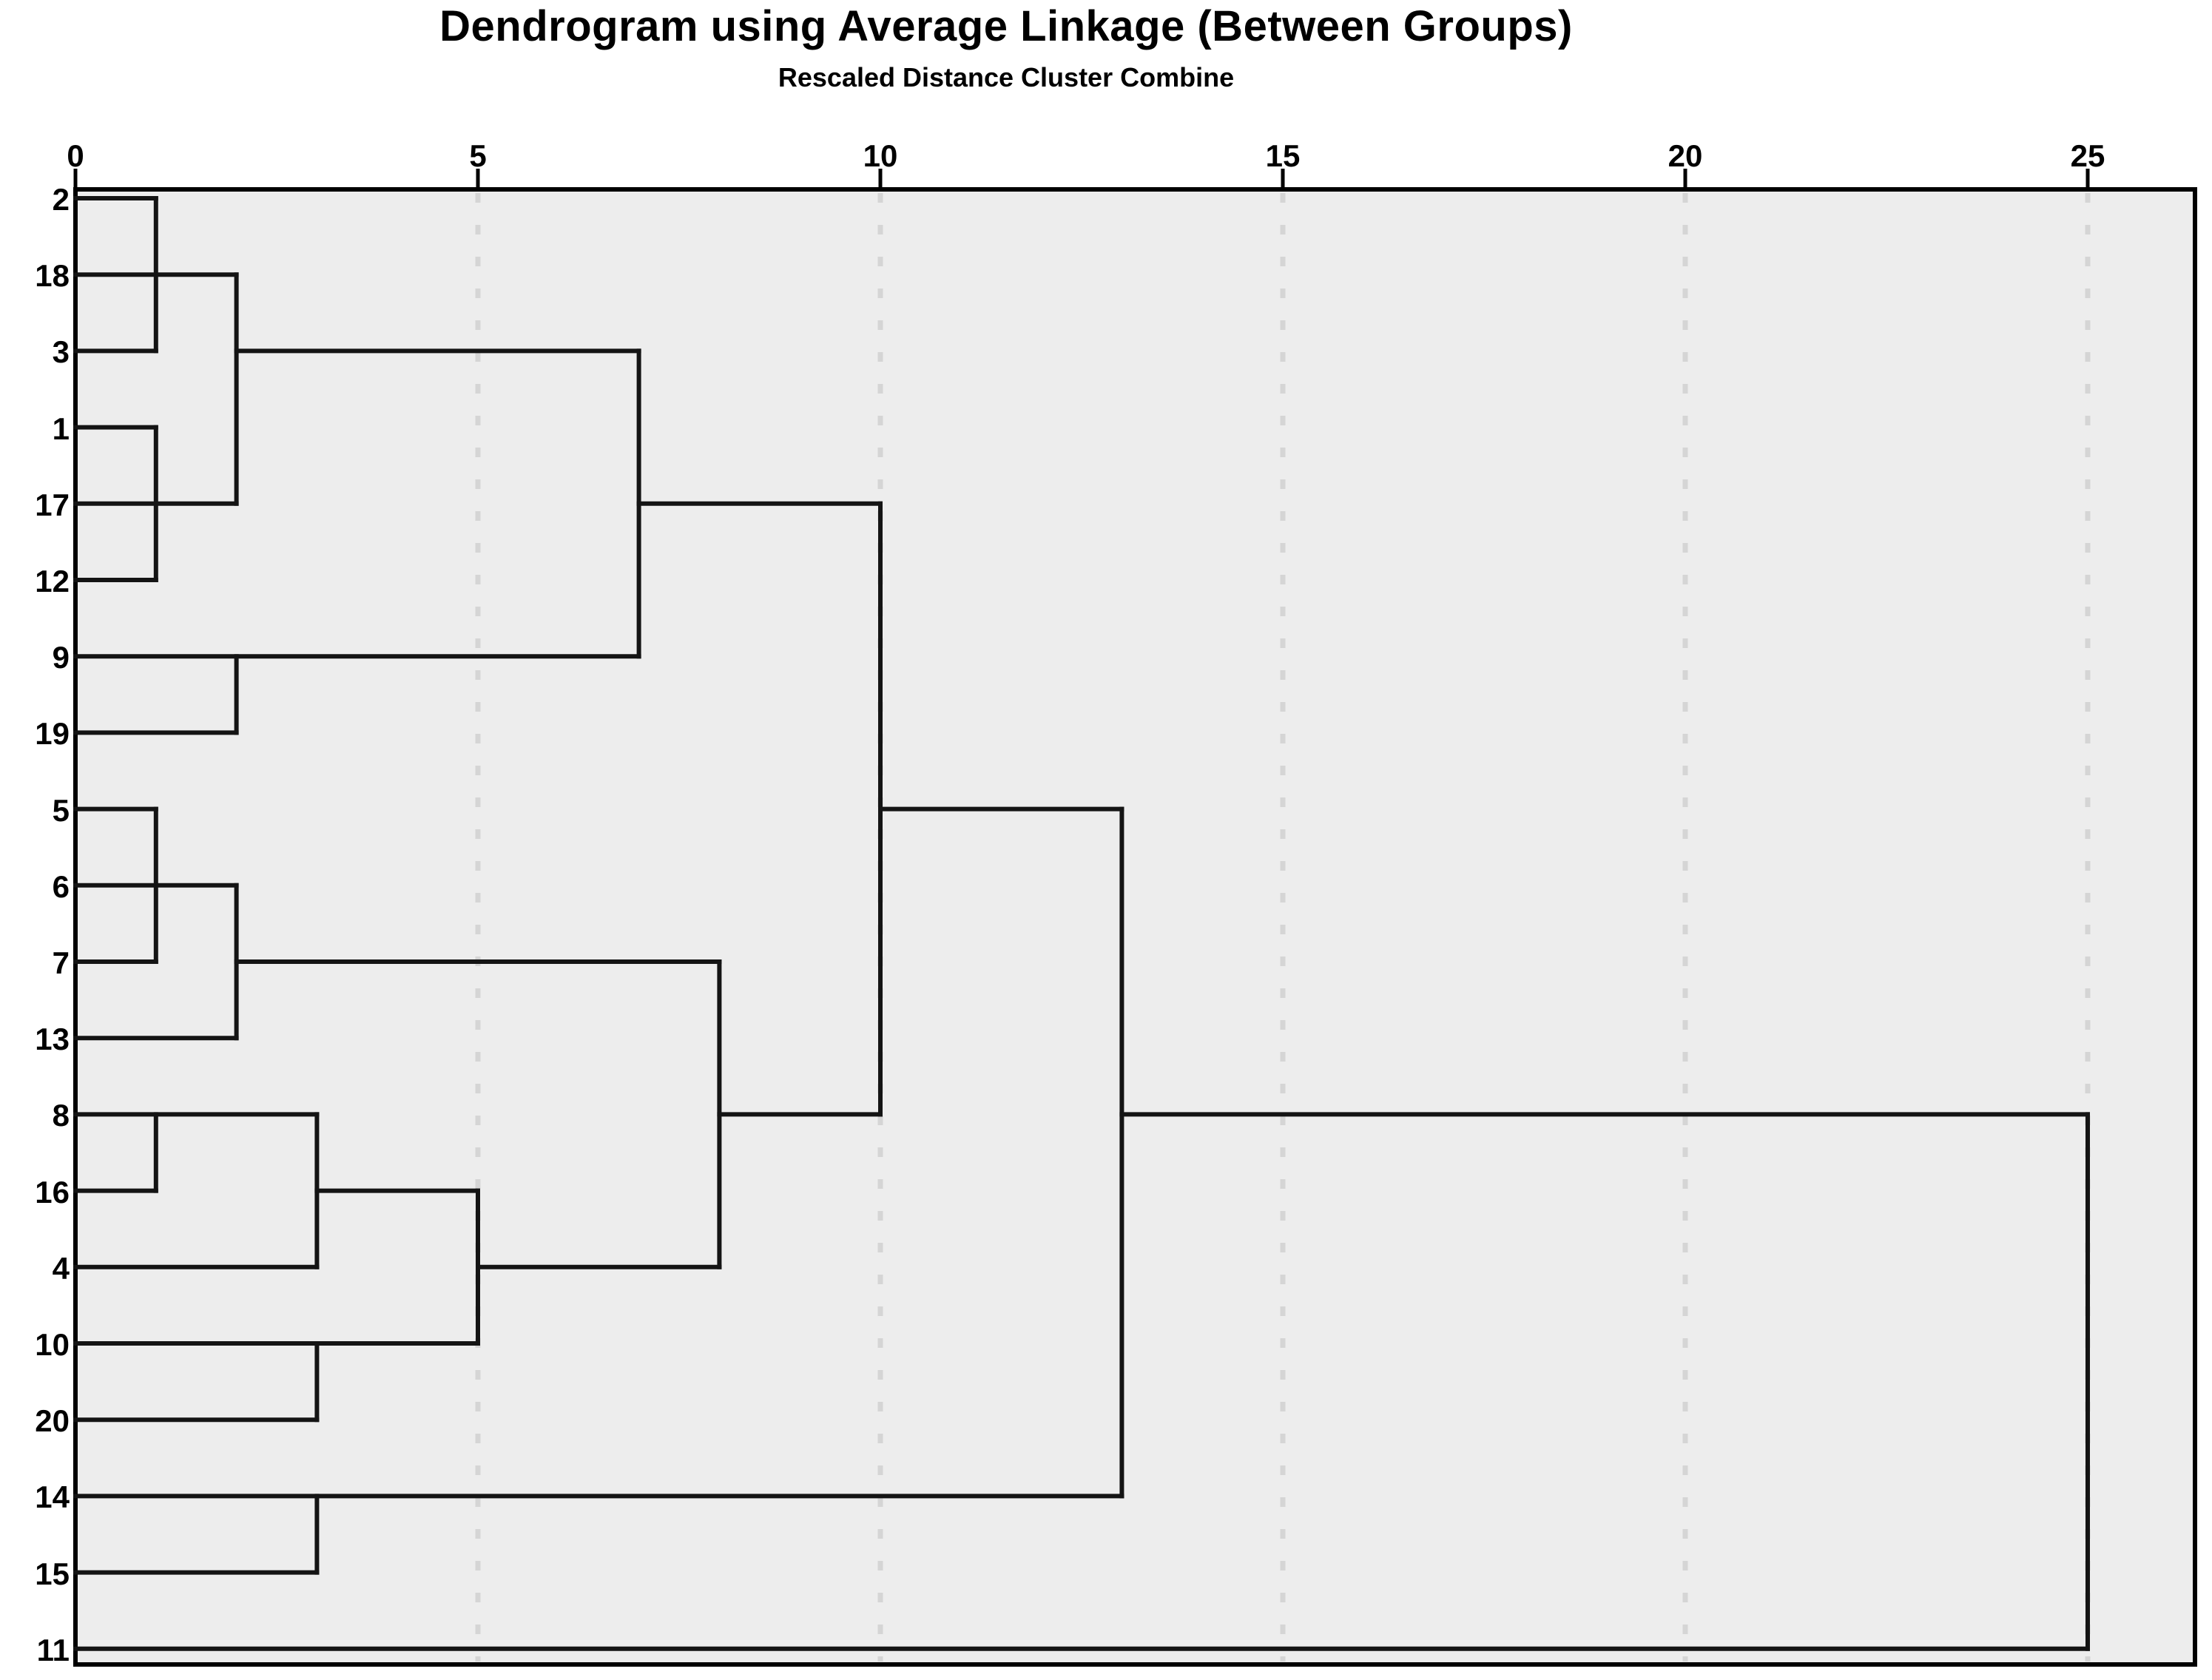 The image size is (2212, 1680). What do you see at coordinates (52, 1498) in the screenshot?
I see `leaf-label-case-14: 14` at bounding box center [52, 1498].